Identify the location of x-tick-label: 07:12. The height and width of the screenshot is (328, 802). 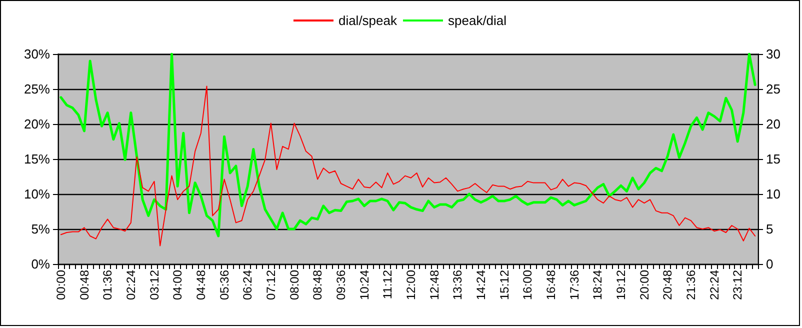
(271, 285).